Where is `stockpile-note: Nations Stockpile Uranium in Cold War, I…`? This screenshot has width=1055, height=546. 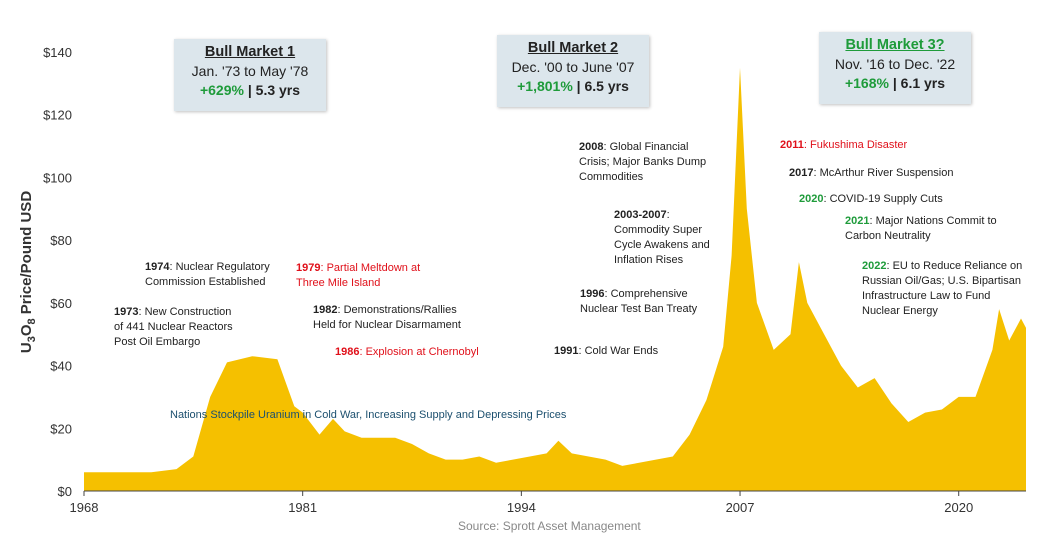 stockpile-note: Nations Stockpile Uranium in Cold War, I… is located at coordinates (368, 415).